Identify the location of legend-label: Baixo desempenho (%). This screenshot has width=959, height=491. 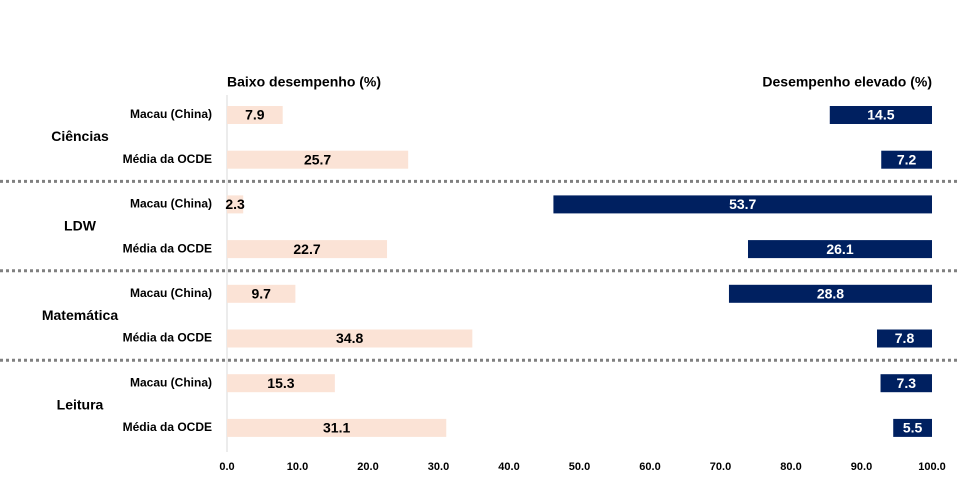
(304, 82).